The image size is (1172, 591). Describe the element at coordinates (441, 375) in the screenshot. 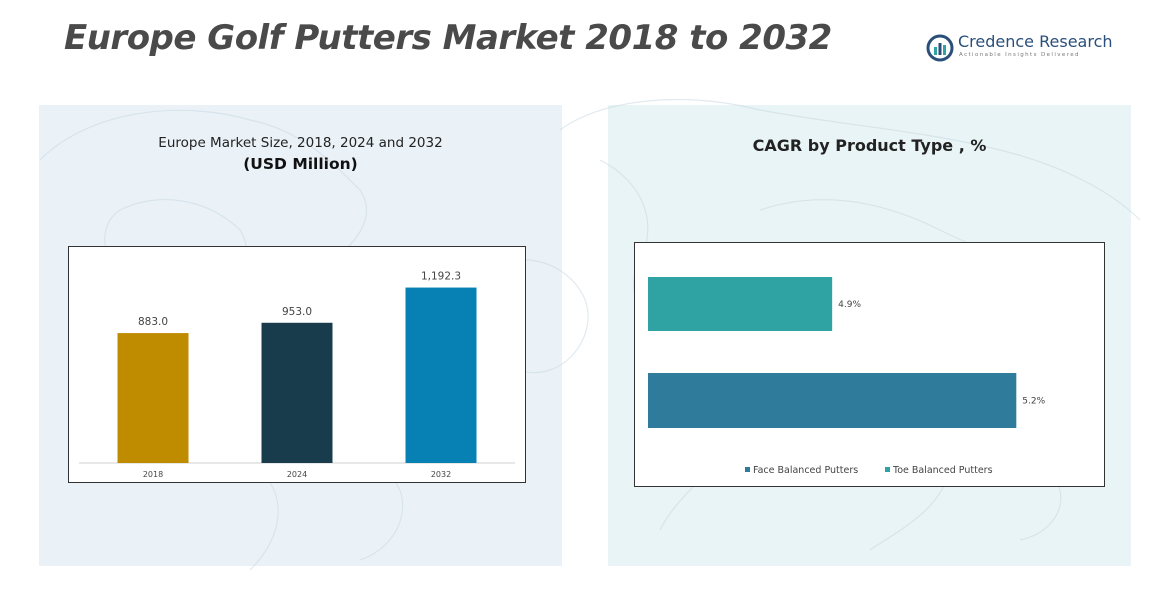

I see `bar-2032` at that location.